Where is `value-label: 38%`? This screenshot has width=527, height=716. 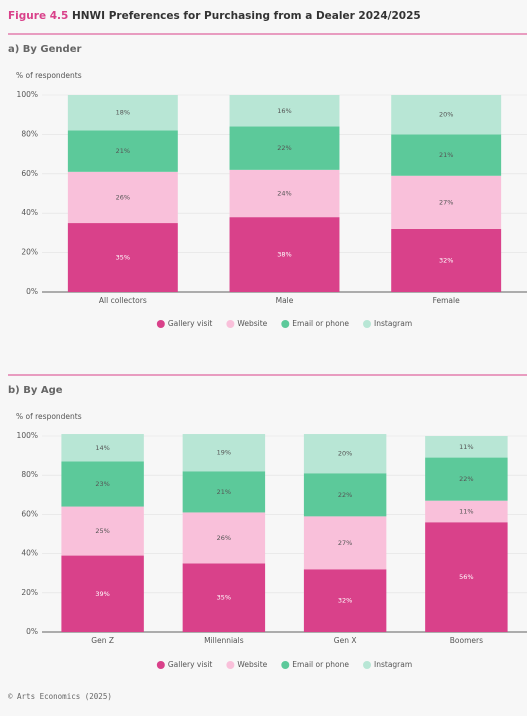 value-label: 38% is located at coordinates (284, 255).